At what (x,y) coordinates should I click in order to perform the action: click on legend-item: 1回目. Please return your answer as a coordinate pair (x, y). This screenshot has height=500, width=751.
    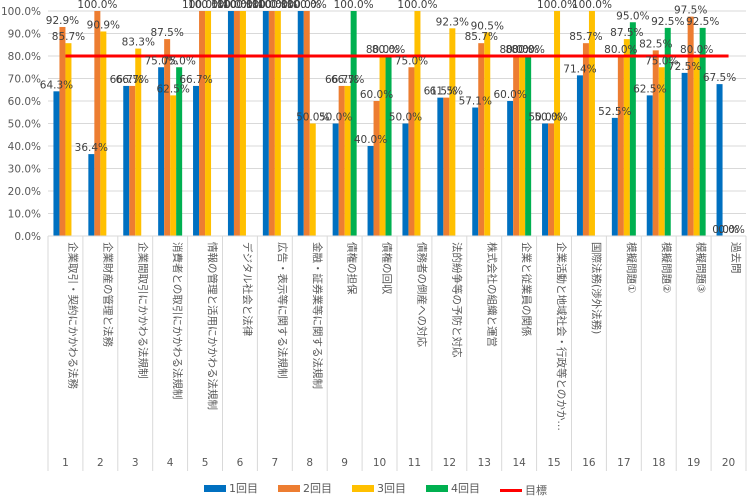
    Looking at the image, I should click on (231, 488).